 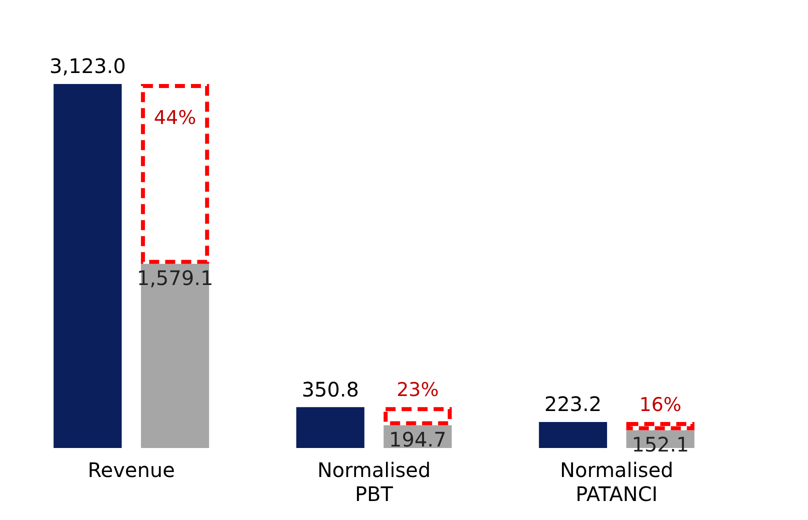 What do you see at coordinates (131, 470) in the screenshot?
I see `x-tick-label: Revenue` at bounding box center [131, 470].